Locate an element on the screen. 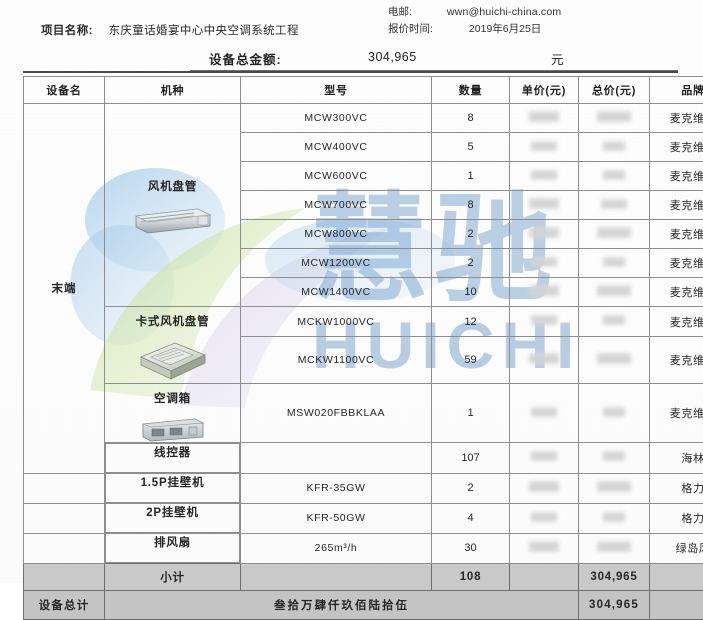 The width and height of the screenshot is (703, 620). machine-type-label: 空调箱 is located at coordinates (172, 398).